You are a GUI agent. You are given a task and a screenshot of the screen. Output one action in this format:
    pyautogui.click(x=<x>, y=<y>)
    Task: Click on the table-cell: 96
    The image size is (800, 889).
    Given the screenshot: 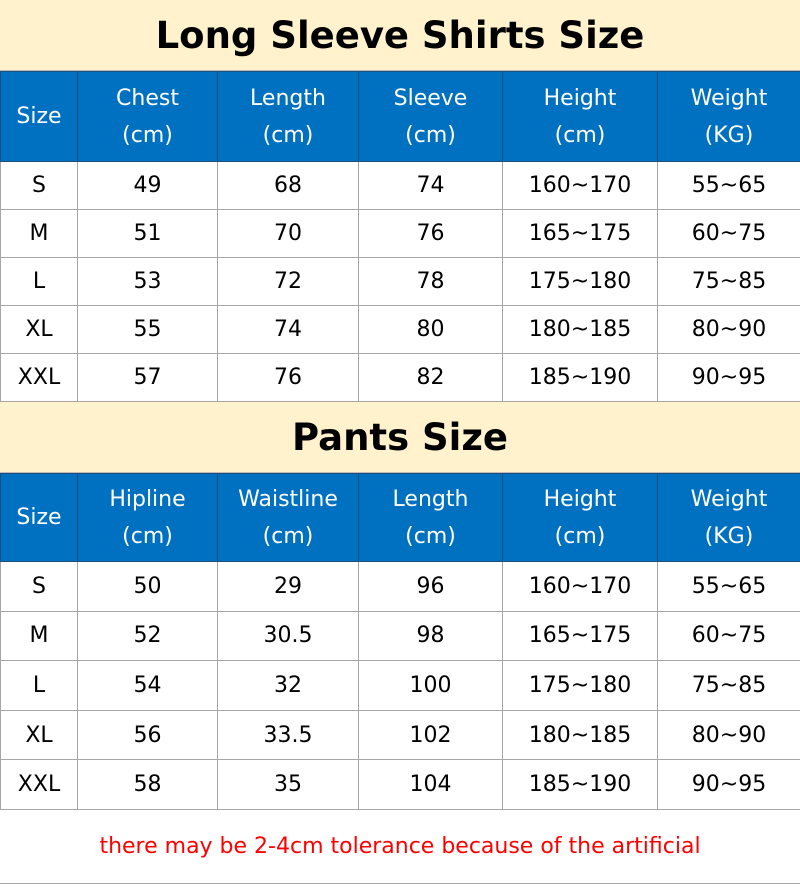 What is the action you would take?
    pyautogui.click(x=430, y=586)
    